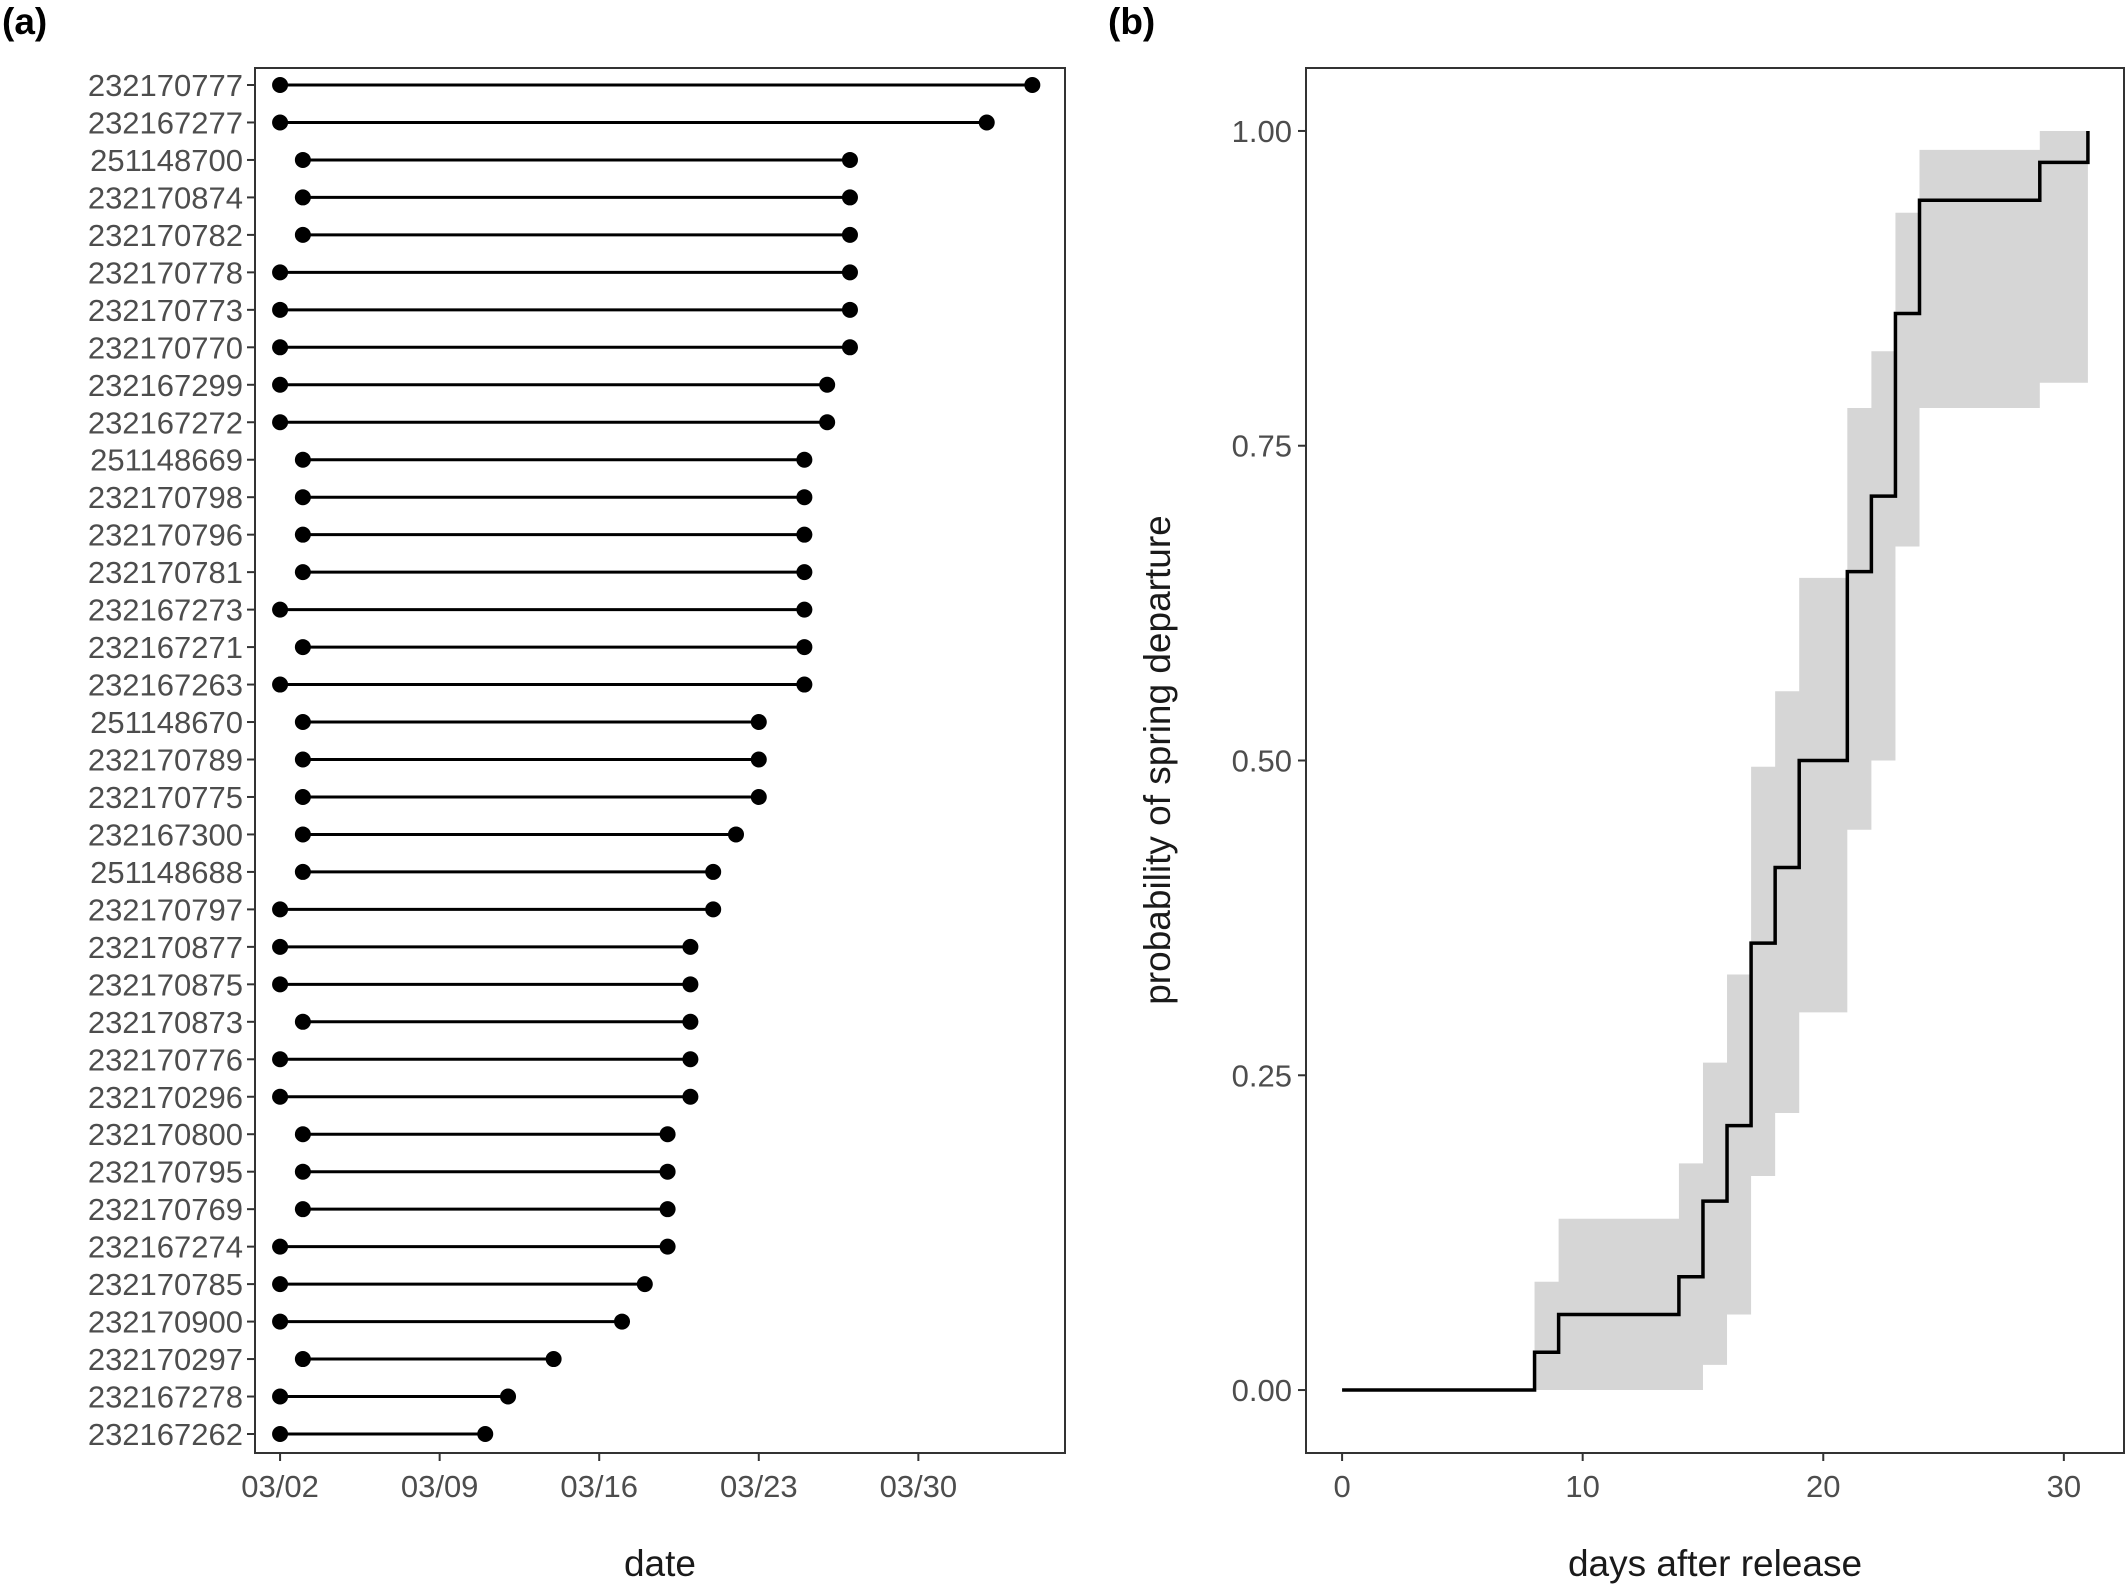  Describe the element at coordinates (165, 647) in the screenshot. I see `y-tick-label: 232167271` at that location.